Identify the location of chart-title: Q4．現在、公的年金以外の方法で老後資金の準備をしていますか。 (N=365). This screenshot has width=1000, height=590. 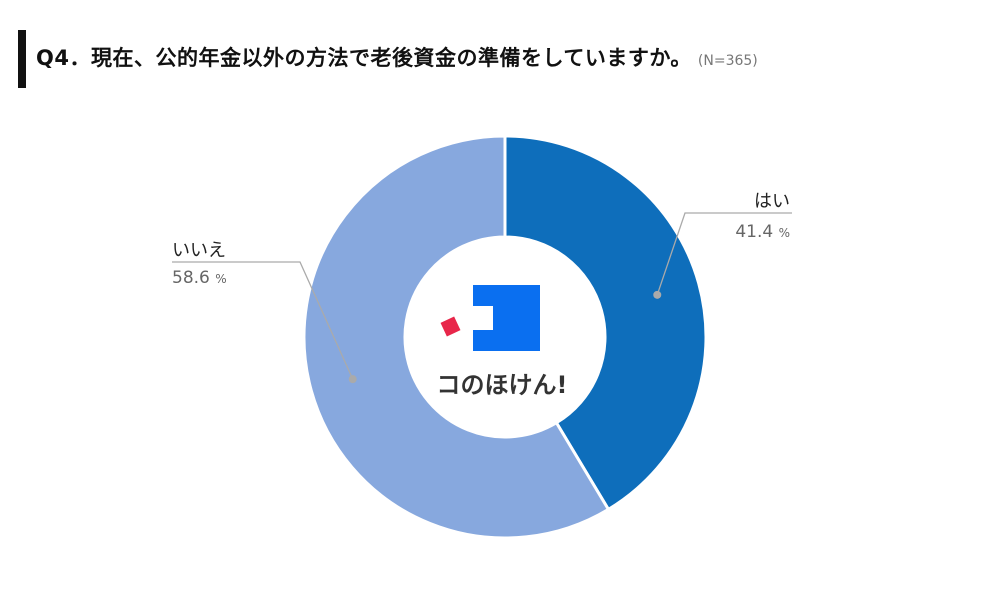
(397, 57).